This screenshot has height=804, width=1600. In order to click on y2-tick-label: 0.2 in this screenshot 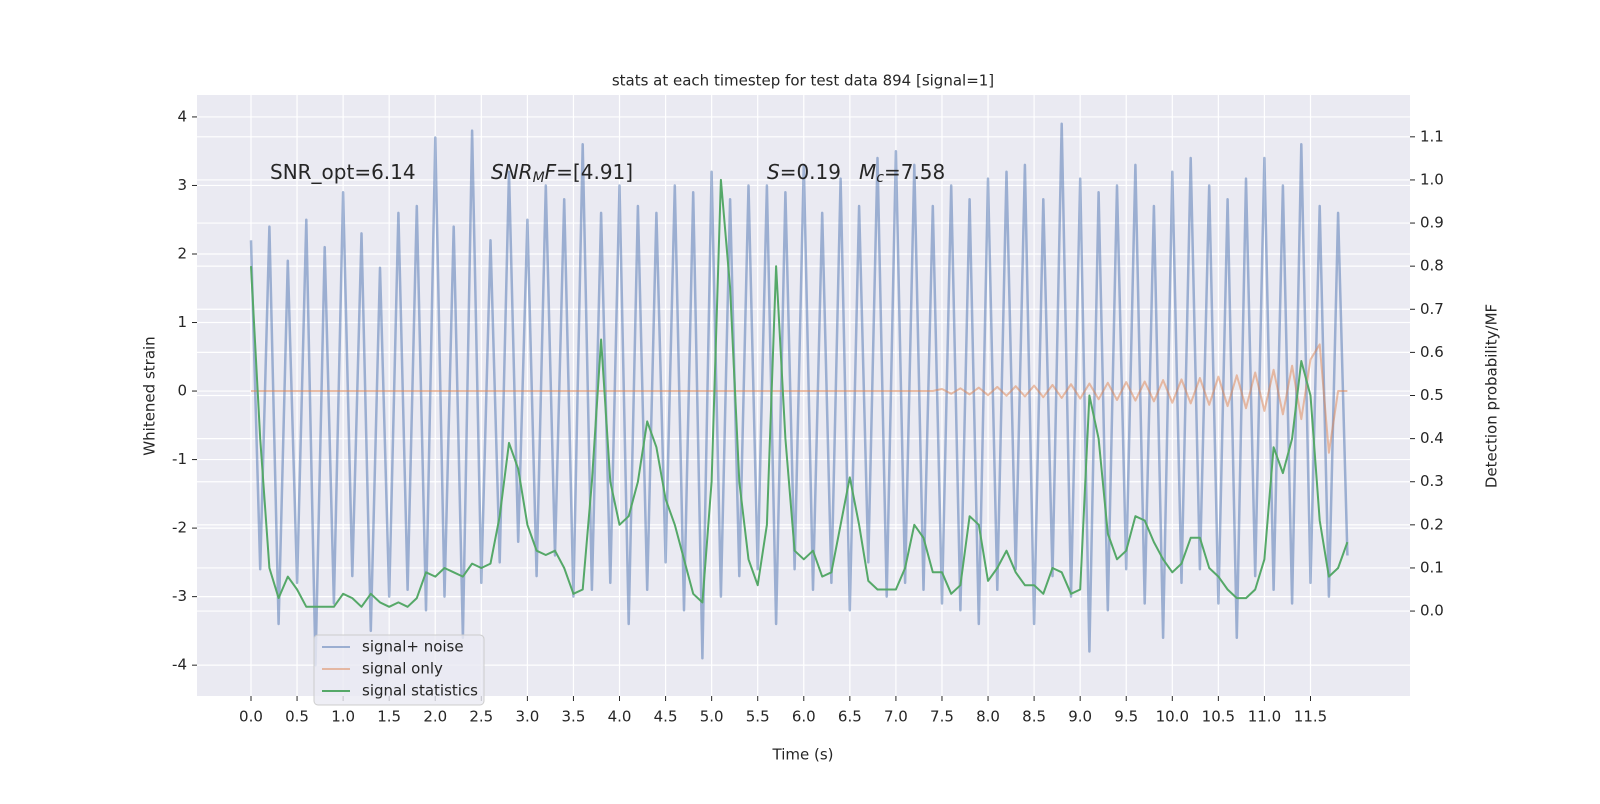, I will do `click(1432, 524)`.